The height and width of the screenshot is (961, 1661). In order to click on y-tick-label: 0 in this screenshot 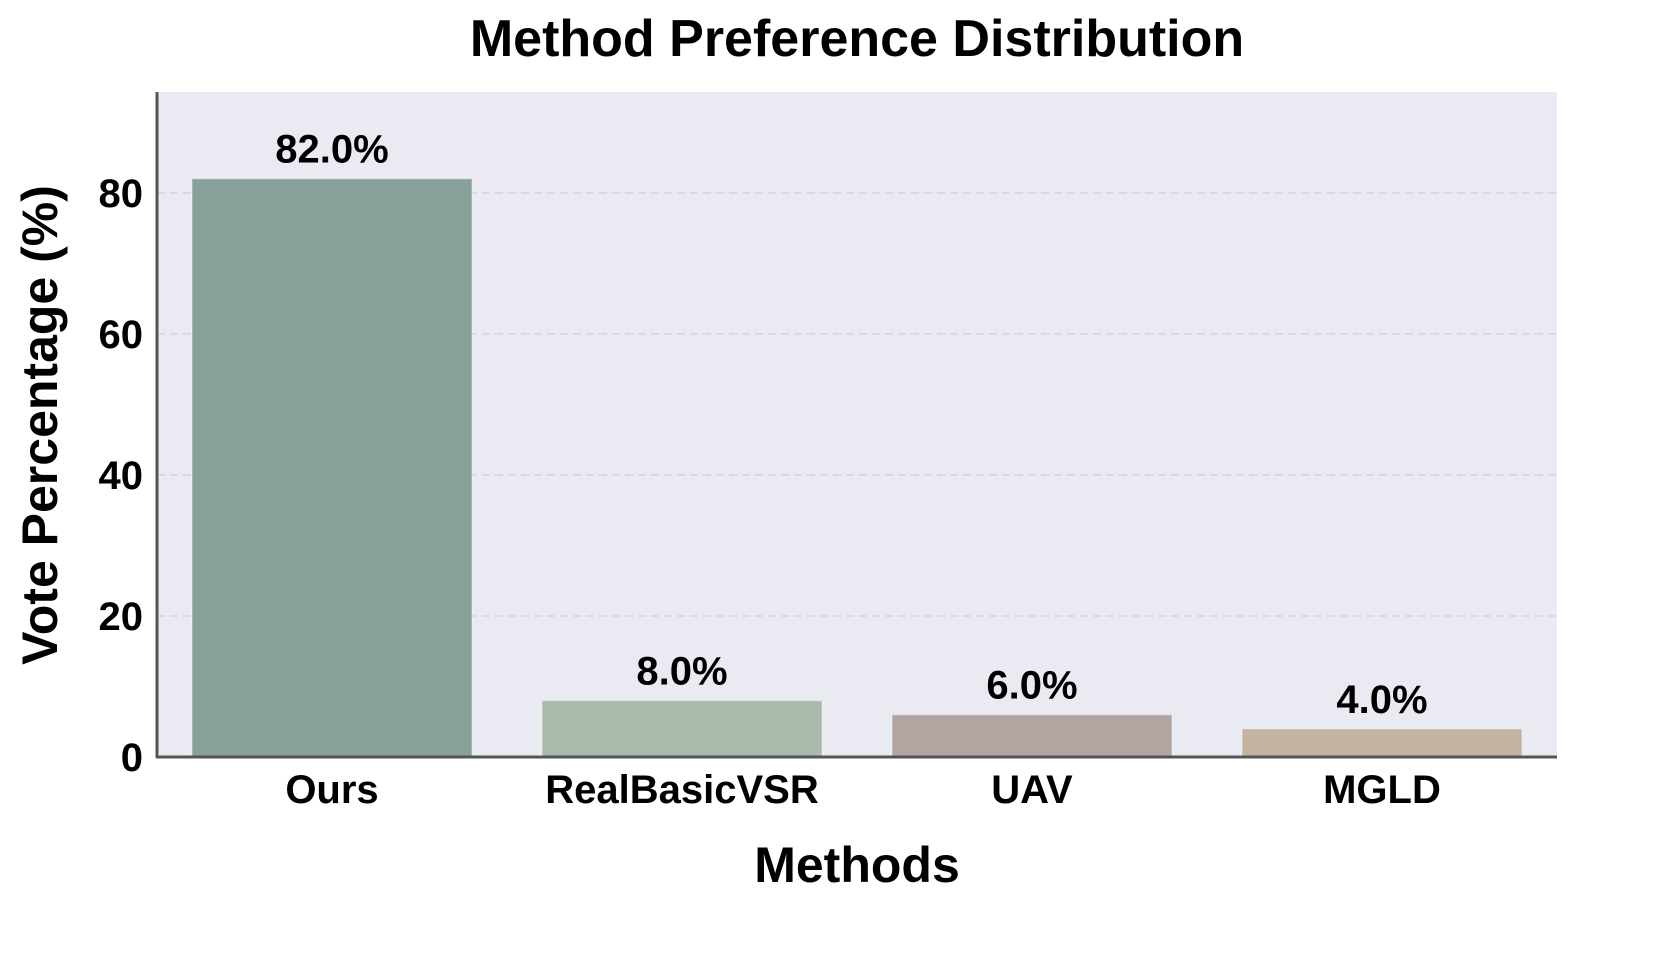, I will do `click(132, 758)`.